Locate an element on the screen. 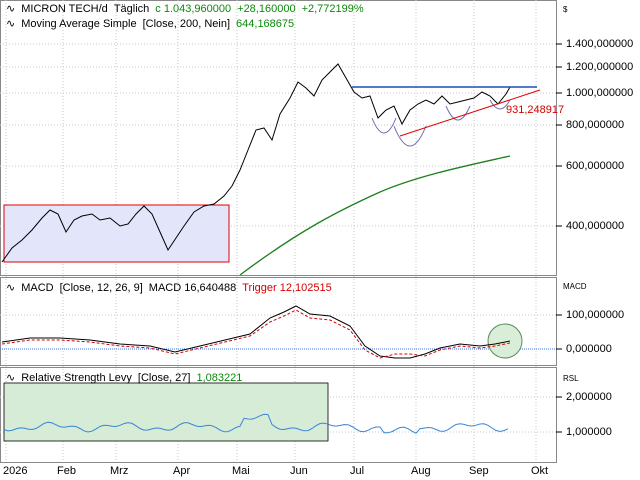 The image size is (640, 480). y-label-600: 600,000000 is located at coordinates (595, 166).